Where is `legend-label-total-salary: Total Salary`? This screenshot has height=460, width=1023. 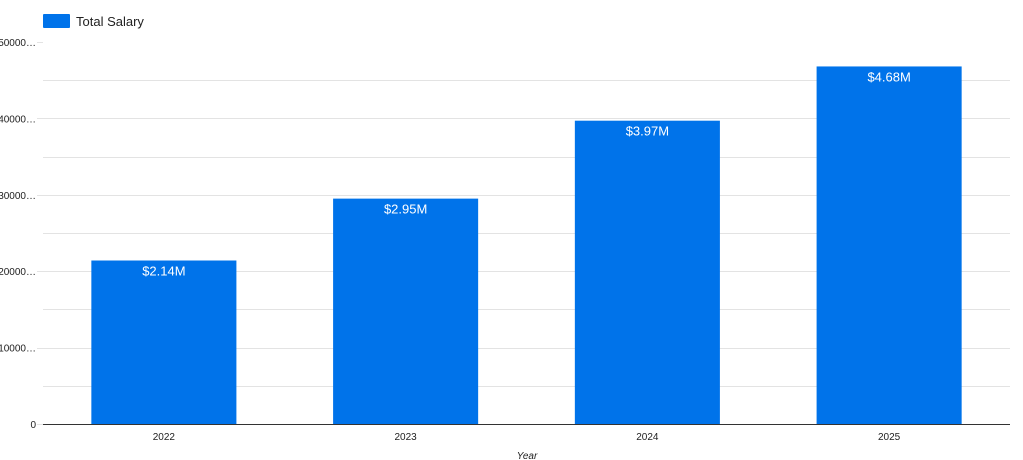 legend-label-total-salary: Total Salary is located at coordinates (110, 21).